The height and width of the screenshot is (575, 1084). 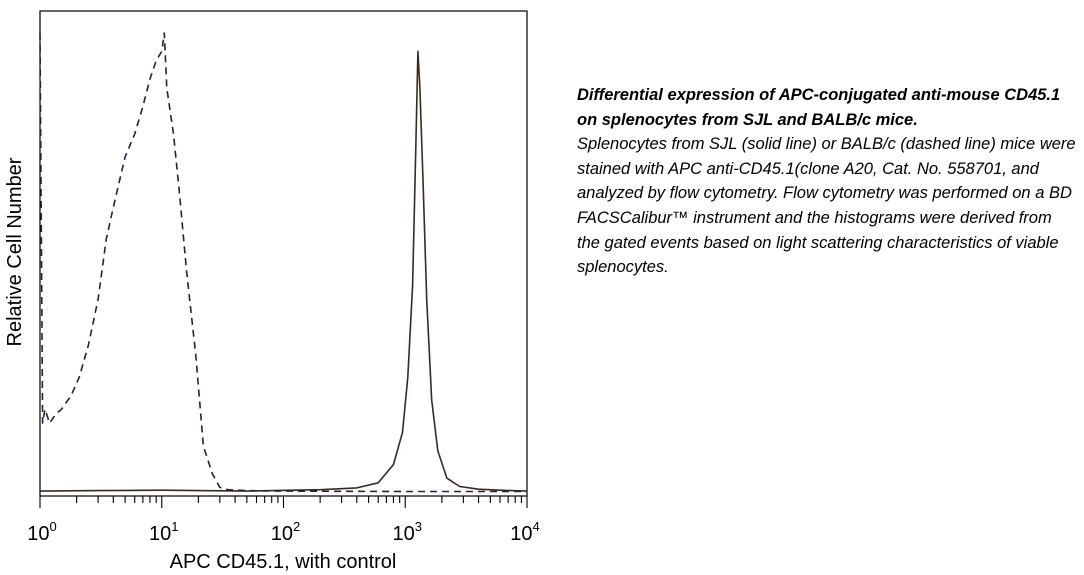 What do you see at coordinates (285, 532) in the screenshot?
I see `x-tick-label: 10²` at bounding box center [285, 532].